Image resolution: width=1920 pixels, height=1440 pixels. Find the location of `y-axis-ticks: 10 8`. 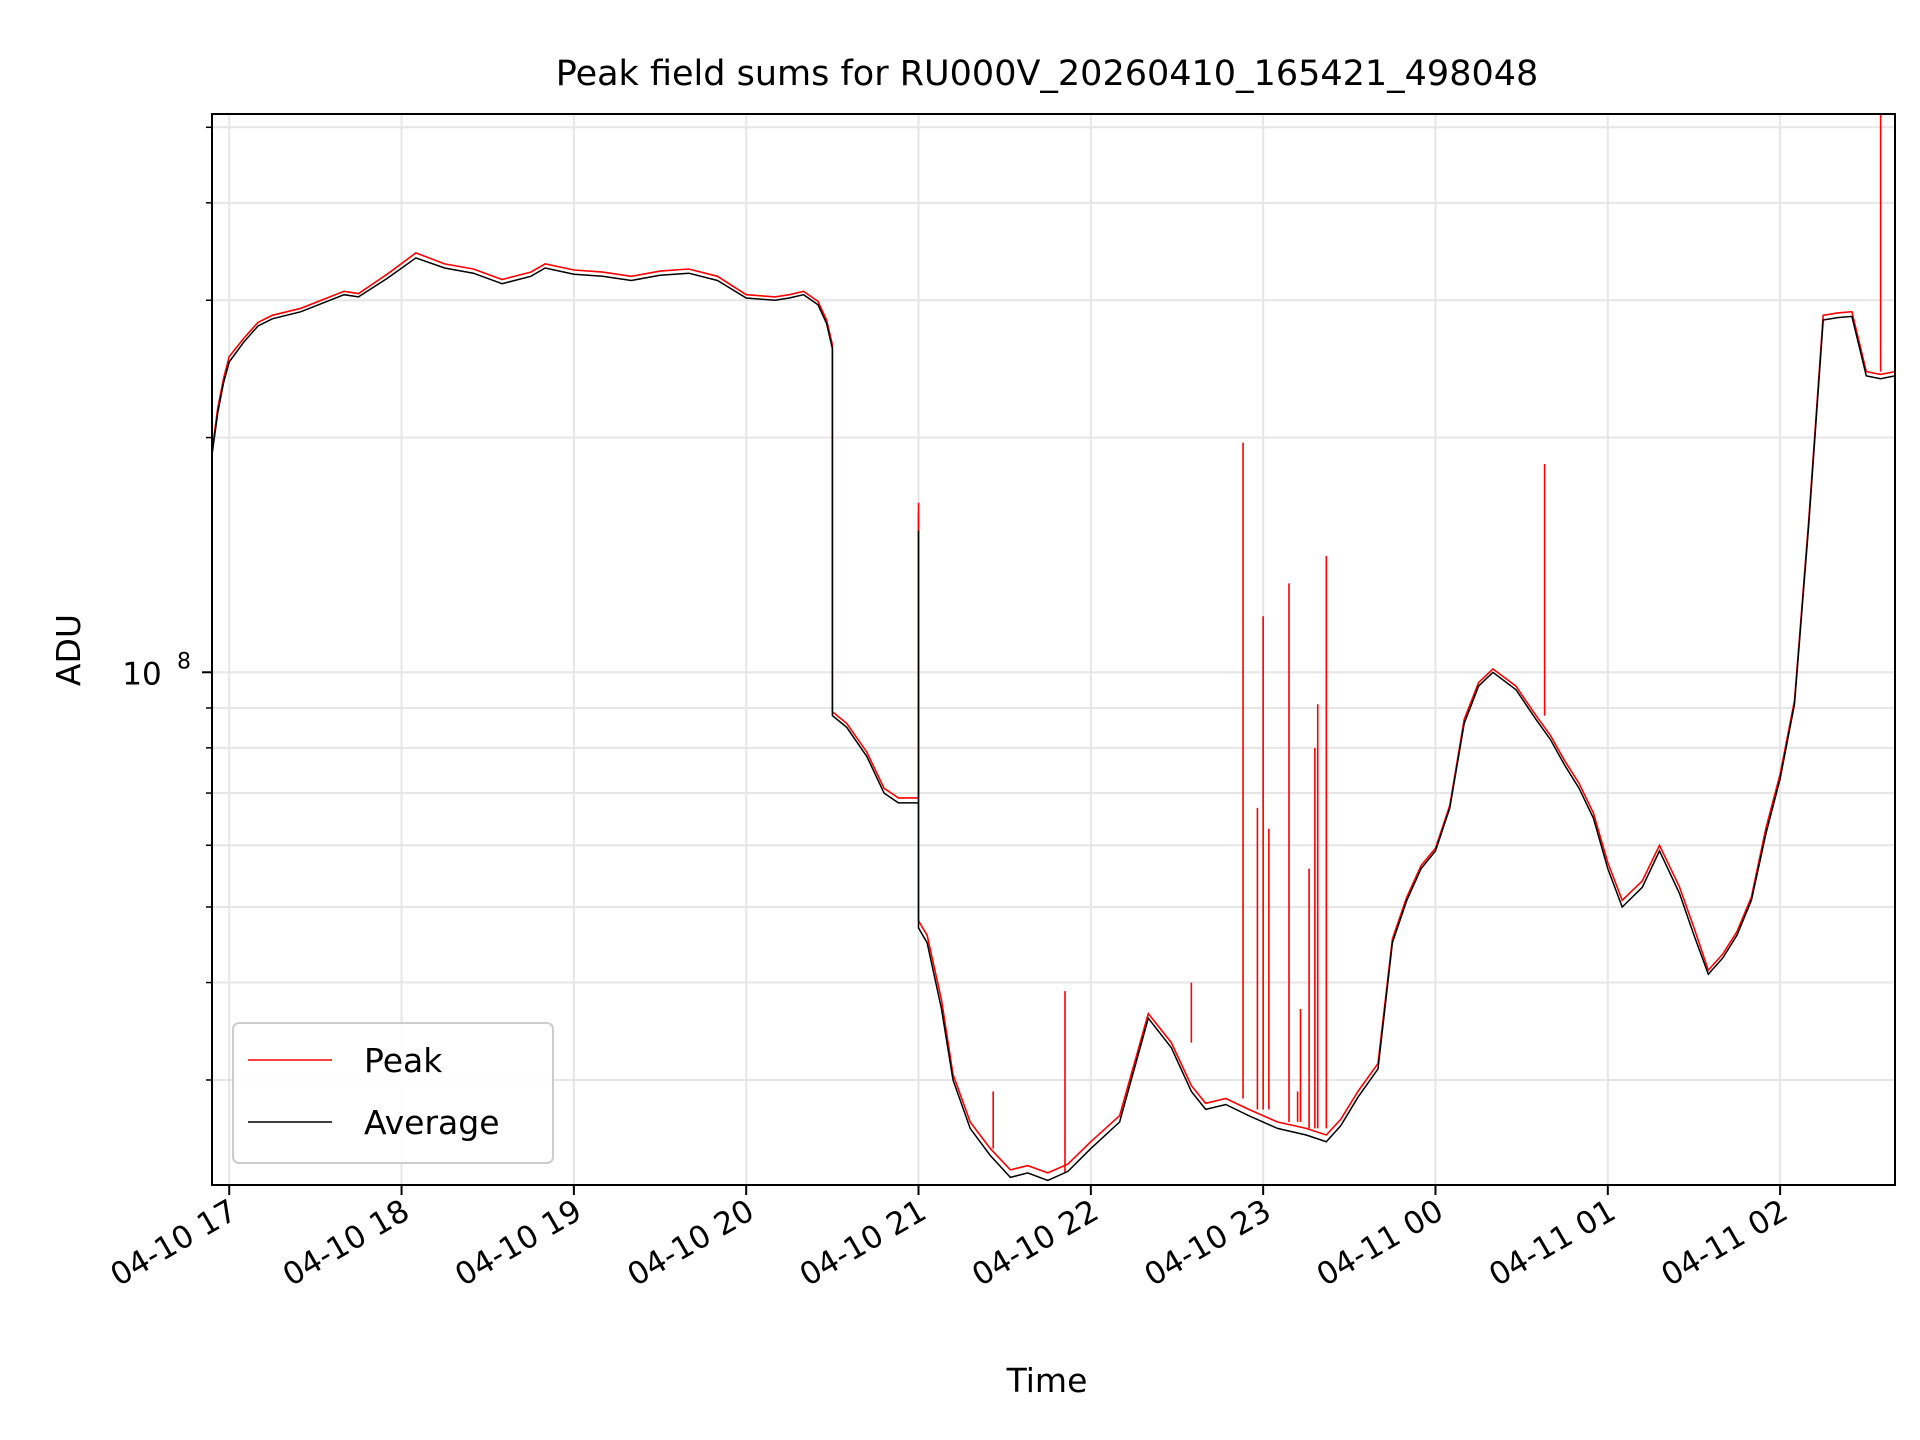

y-axis-ticks: 10 8 is located at coordinates (167, 603).